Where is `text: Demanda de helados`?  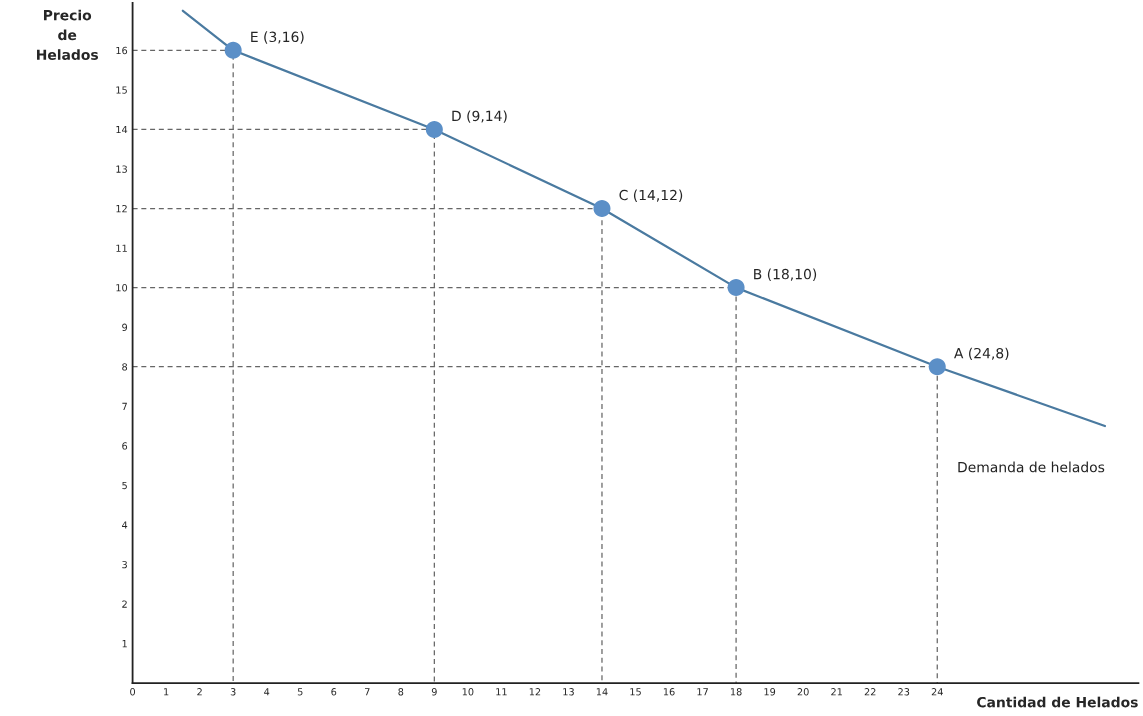 text: Demanda de helados is located at coordinates (1031, 467).